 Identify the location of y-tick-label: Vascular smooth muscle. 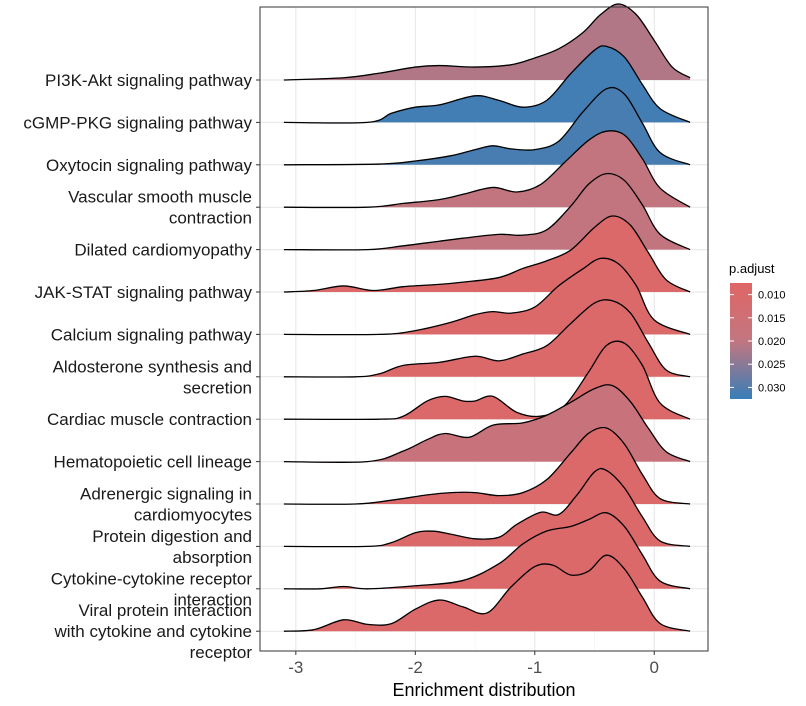
(160, 197).